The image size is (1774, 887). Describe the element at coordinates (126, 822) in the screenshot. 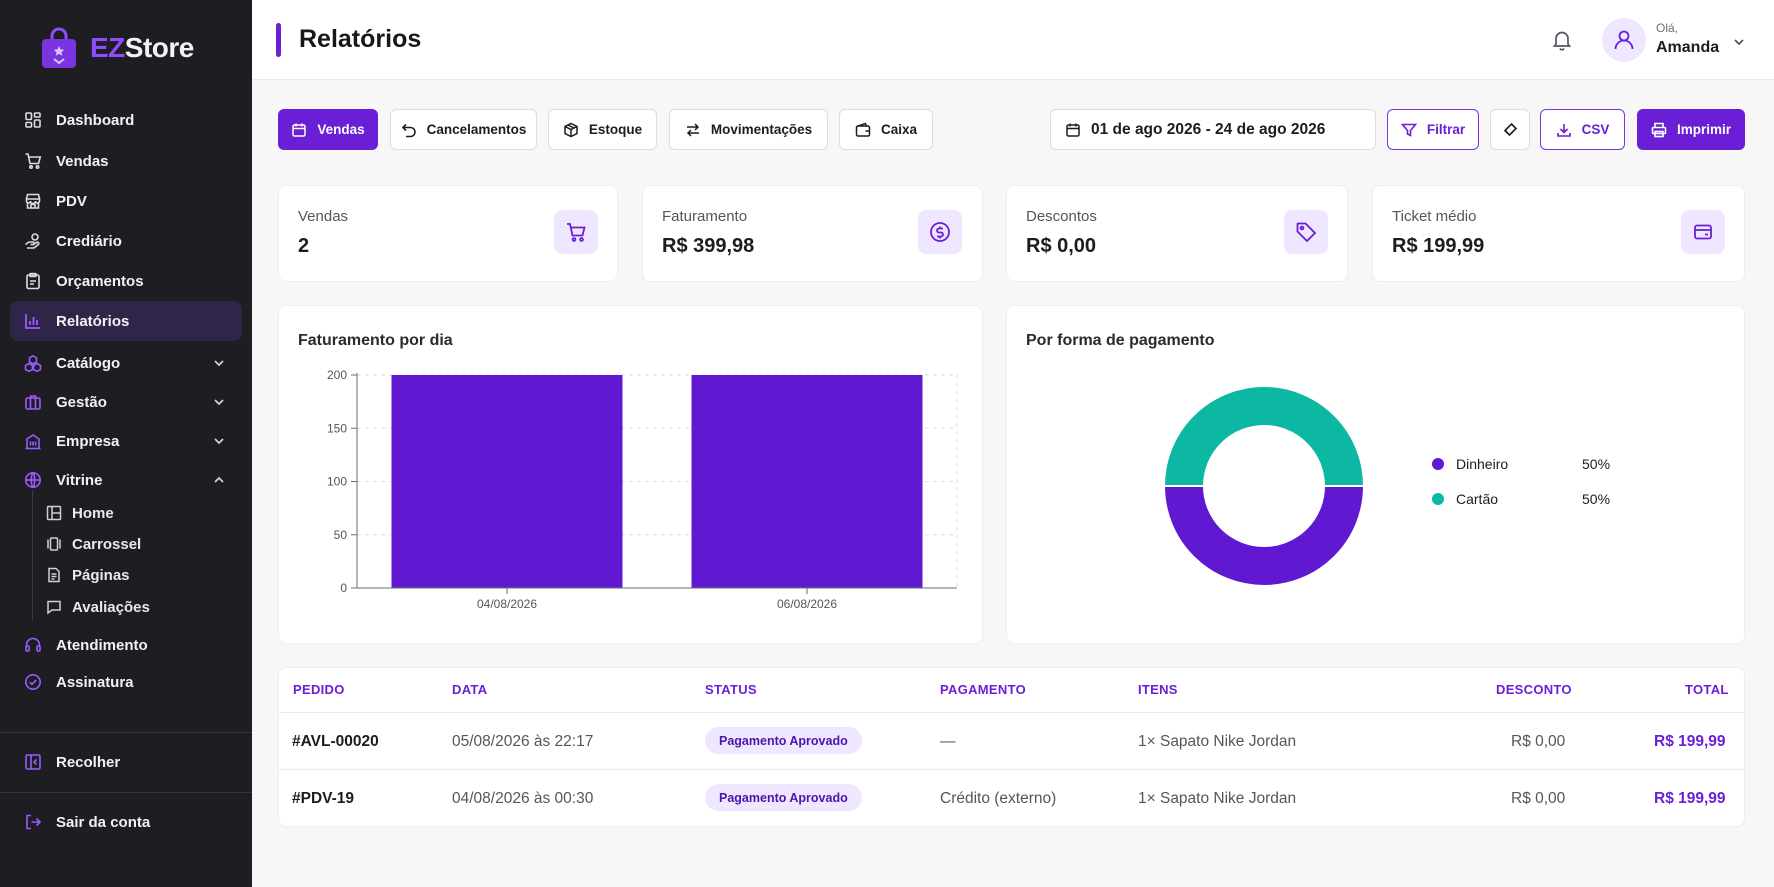

I see `logout-button: Sair da conta` at that location.